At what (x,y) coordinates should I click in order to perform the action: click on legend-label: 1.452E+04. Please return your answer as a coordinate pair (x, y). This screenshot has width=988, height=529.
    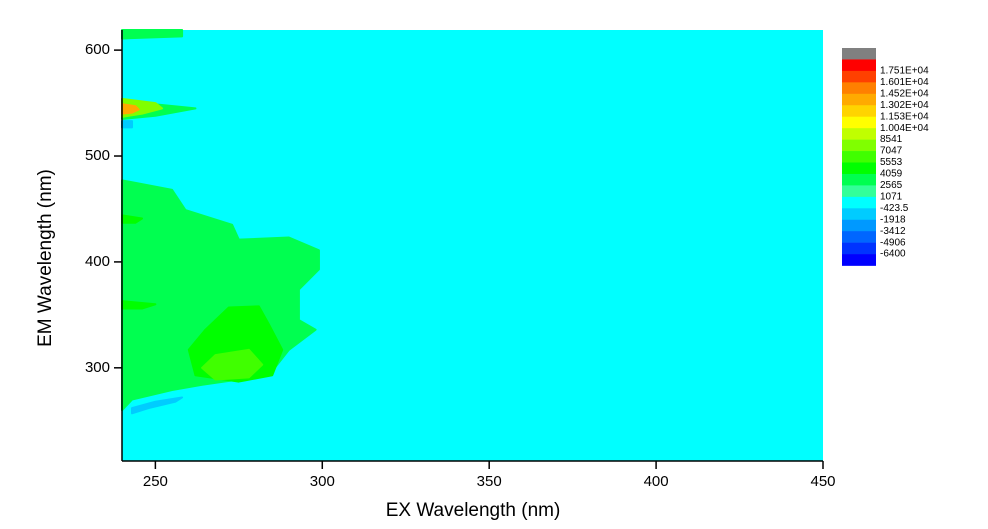
    Looking at the image, I should click on (904, 93).